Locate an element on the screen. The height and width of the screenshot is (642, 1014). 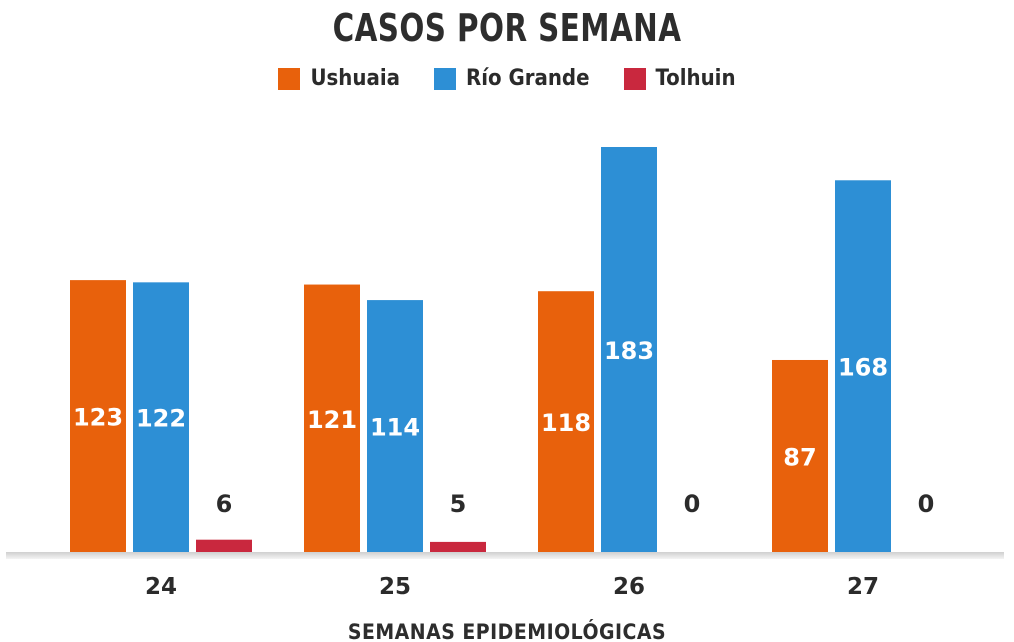
legend-item-rio-grande: Río Grande is located at coordinates (511, 78).